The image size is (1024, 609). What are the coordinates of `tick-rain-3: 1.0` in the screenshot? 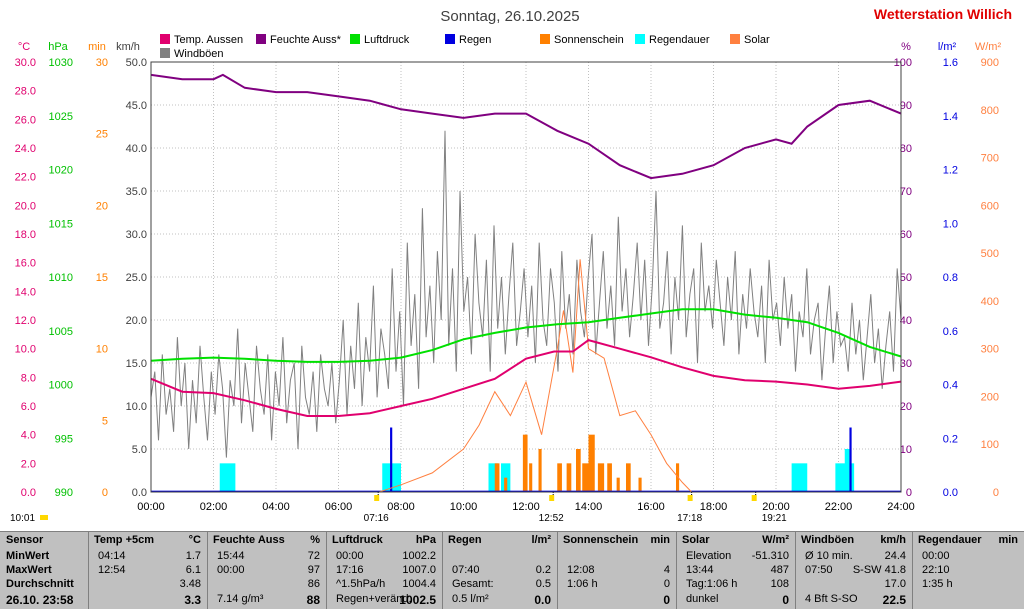 It's located at (950, 224).